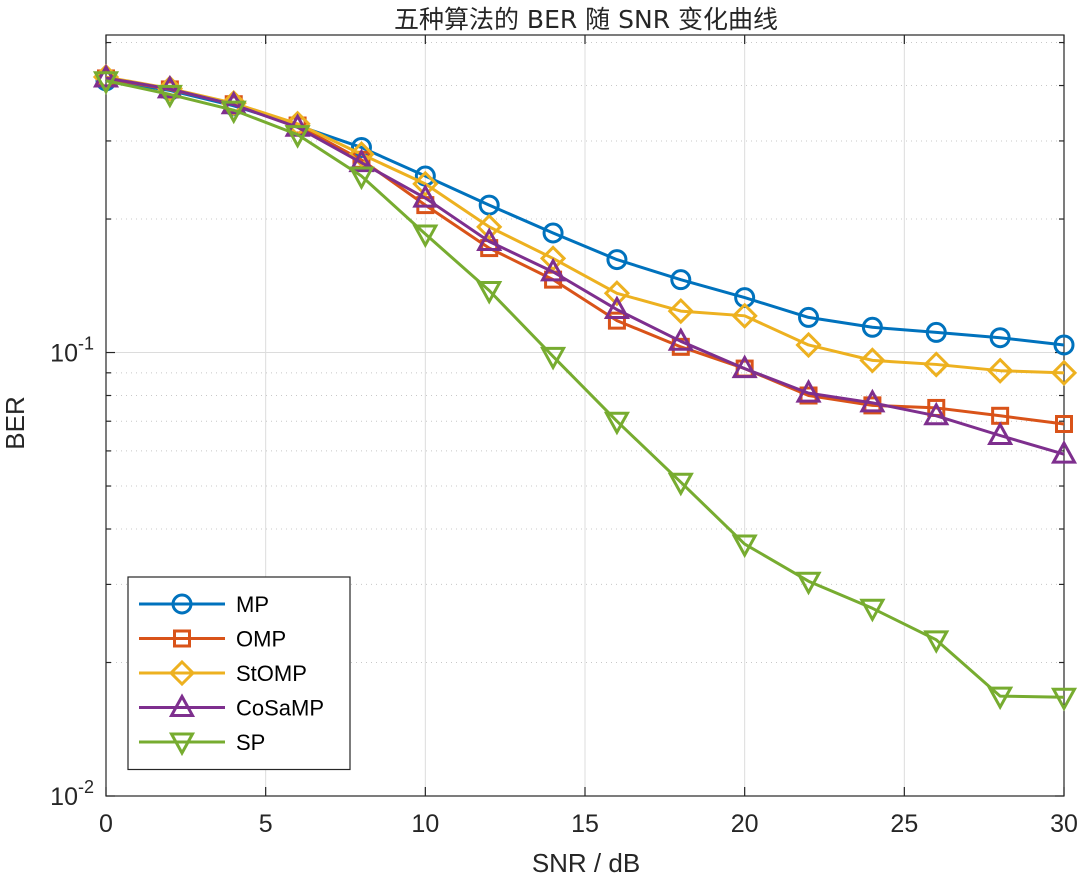  Describe the element at coordinates (231, 707) in the screenshot. I see `legend-item-cosamp: CoSaMP` at that location.